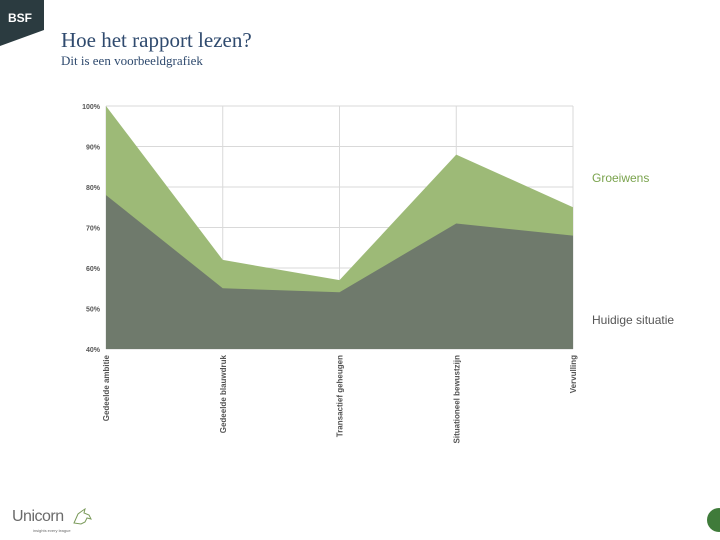 The width and height of the screenshot is (720, 540). I want to click on x-tick-label: Gedeelde blauwdruk, so click(223, 393).